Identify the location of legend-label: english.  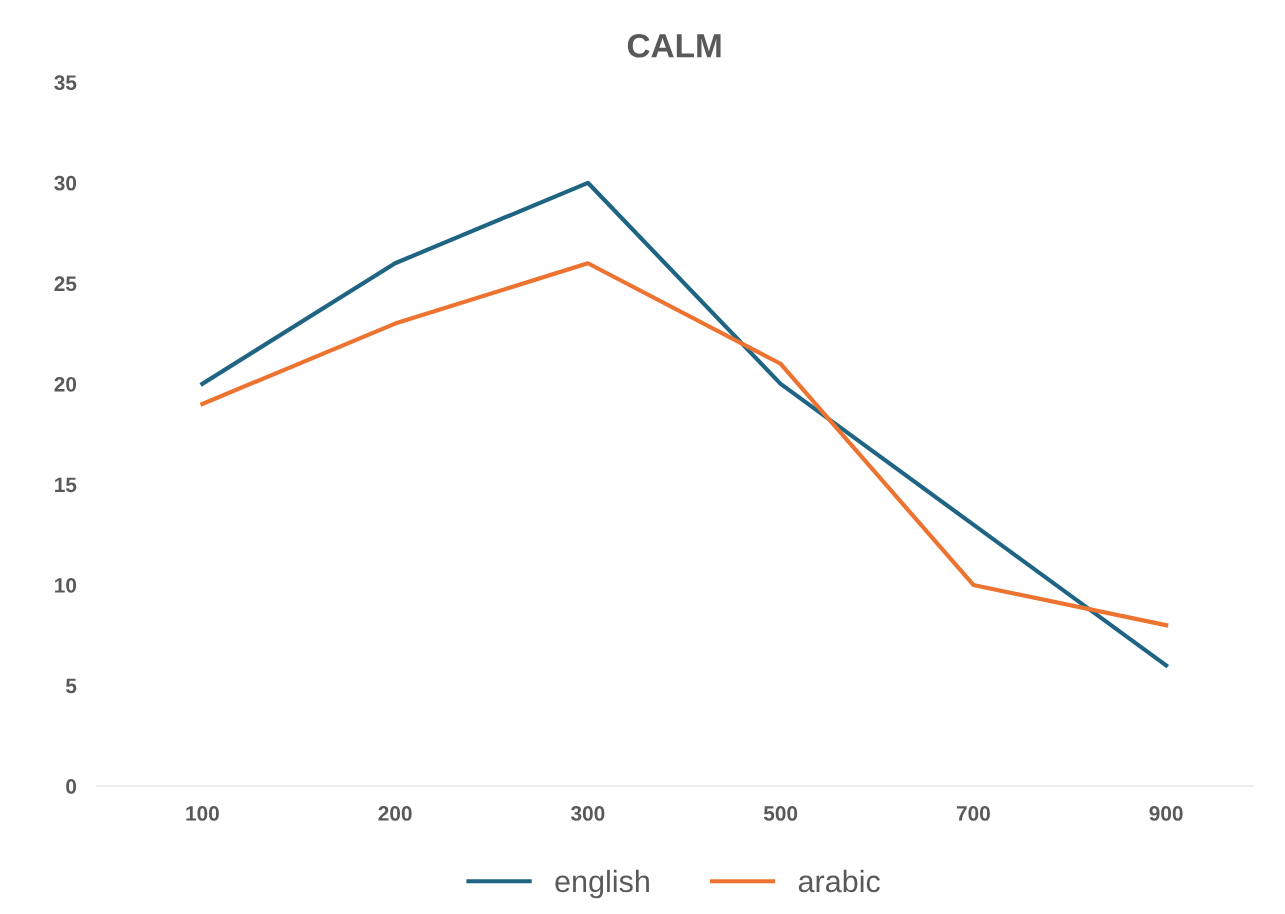
(602, 884).